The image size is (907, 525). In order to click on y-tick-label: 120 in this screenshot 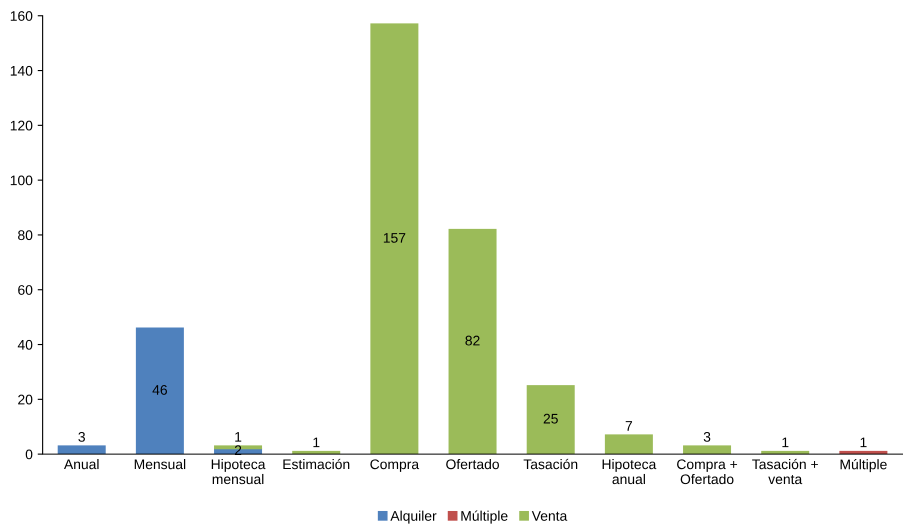, I will do `click(21, 125)`.